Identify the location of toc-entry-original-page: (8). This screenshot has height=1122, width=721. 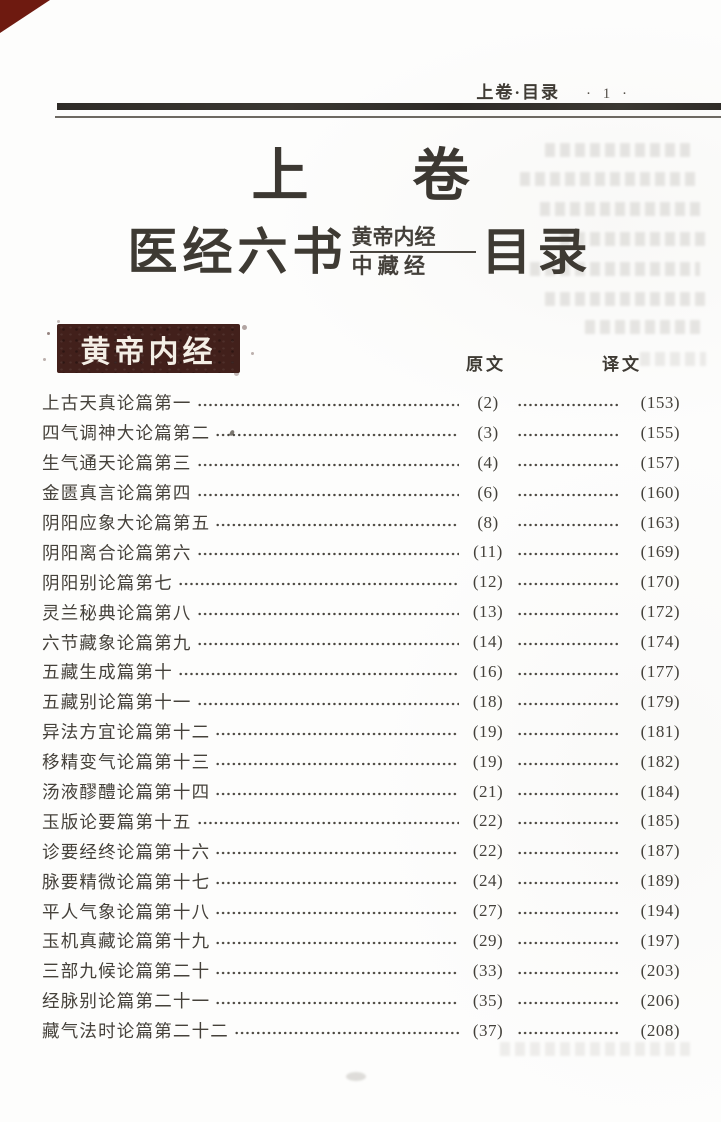
(488, 522).